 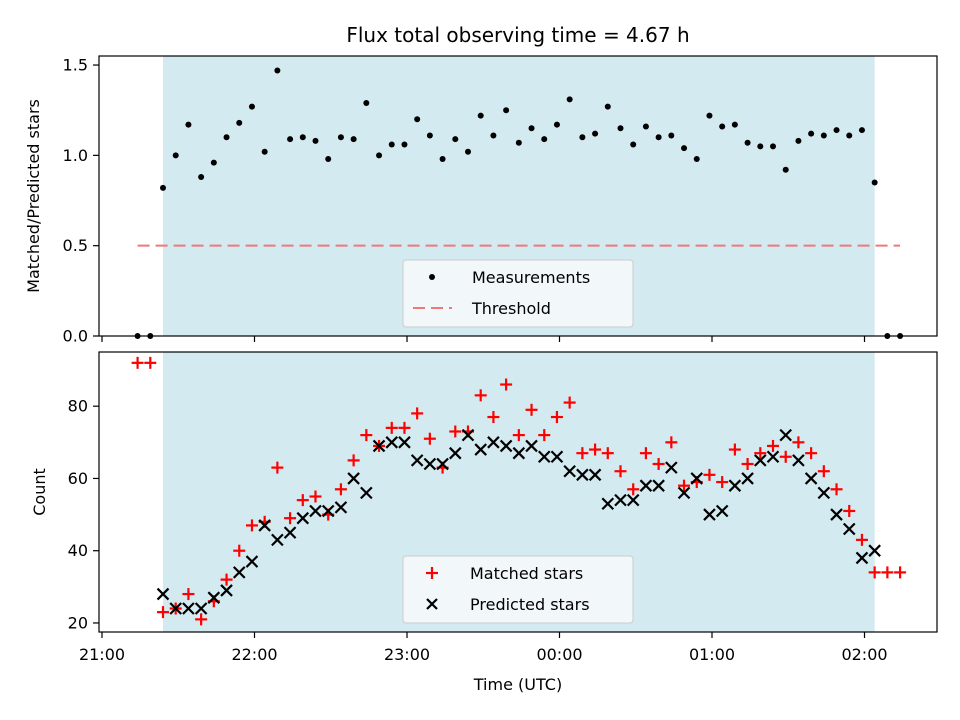 What do you see at coordinates (102, 654) in the screenshot?
I see `x-tick-label: 21:00` at bounding box center [102, 654].